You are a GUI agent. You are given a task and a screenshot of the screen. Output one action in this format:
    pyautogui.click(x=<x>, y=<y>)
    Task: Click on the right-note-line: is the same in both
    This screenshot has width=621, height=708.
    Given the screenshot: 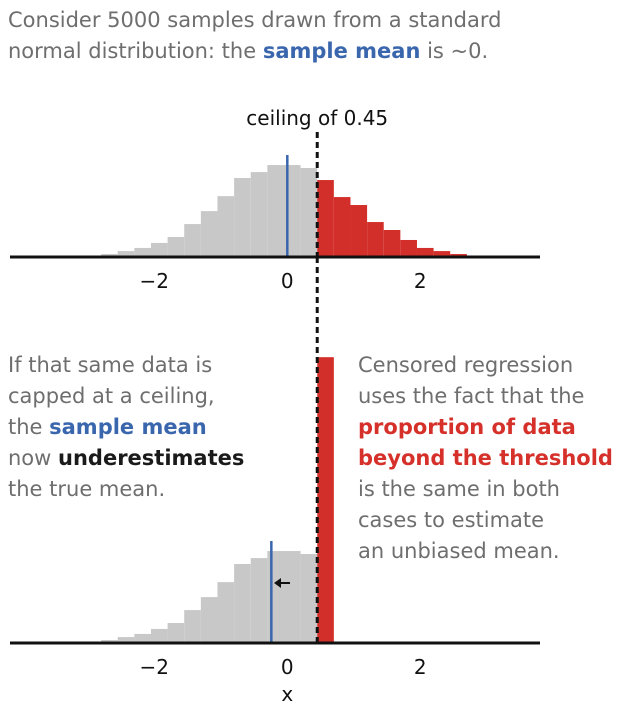 What is the action you would take?
    pyautogui.click(x=459, y=489)
    